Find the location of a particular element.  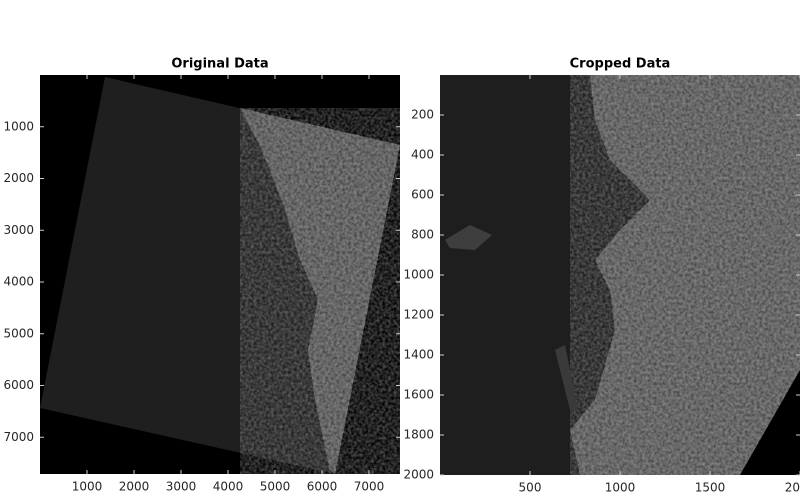

y-tick-label: 800 is located at coordinates (422, 235).